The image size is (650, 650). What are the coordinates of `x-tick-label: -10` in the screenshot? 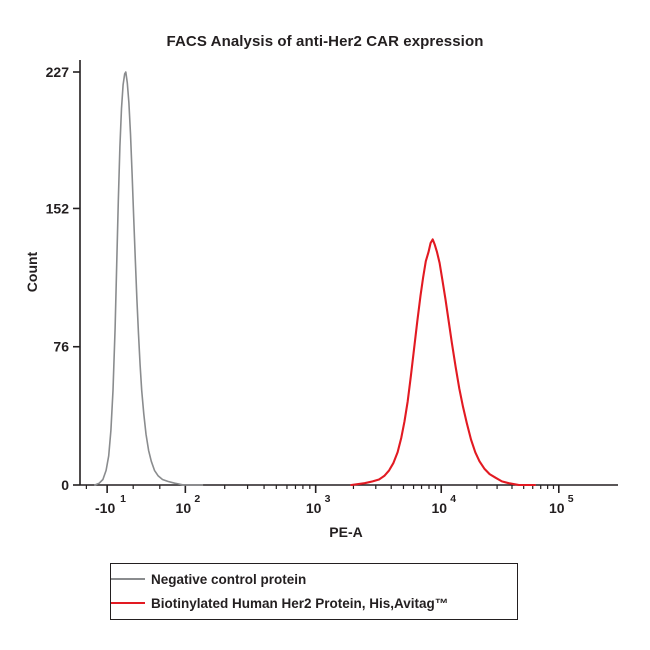 It's located at (105, 508).